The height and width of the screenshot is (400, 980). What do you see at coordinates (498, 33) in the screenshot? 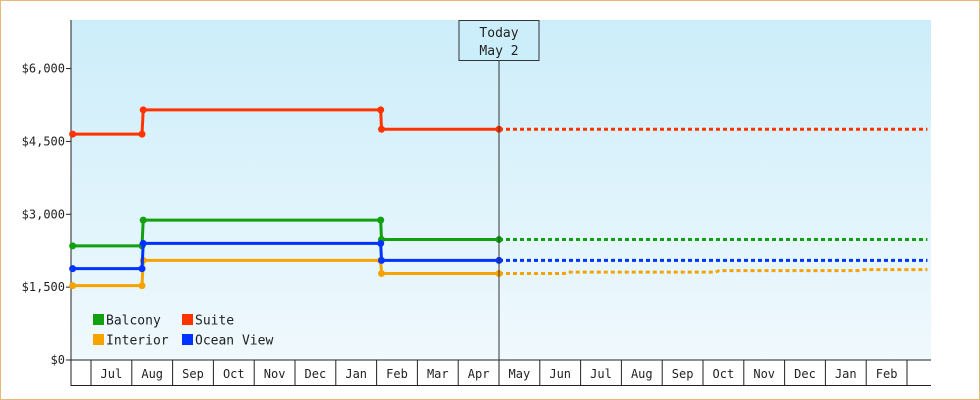
I see `today-label: Today` at bounding box center [498, 33].